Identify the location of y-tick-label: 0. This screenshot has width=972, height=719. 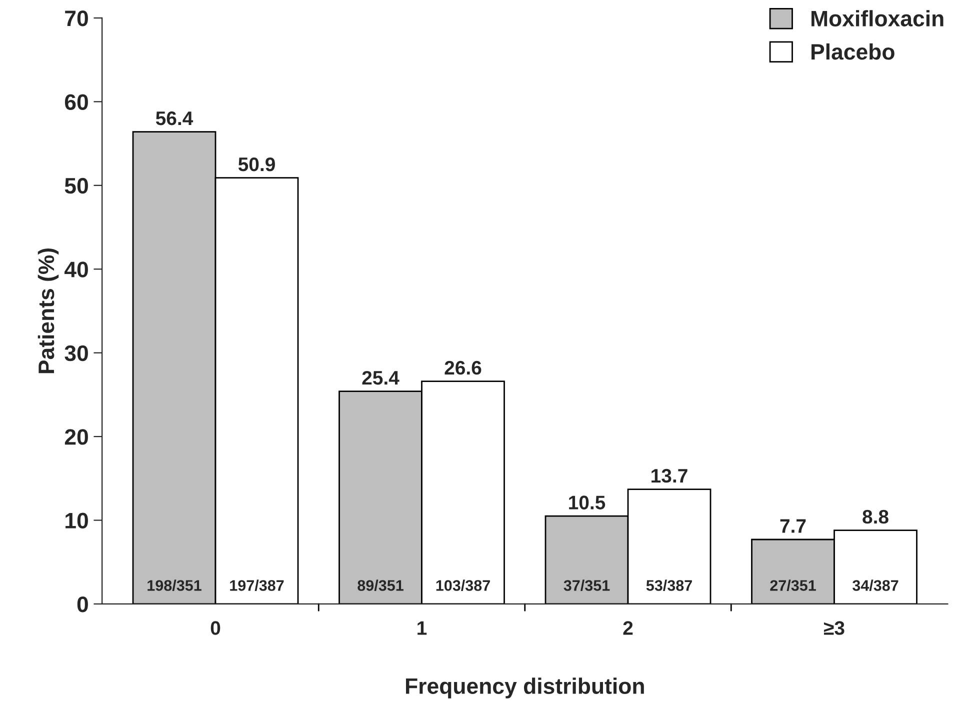
(82, 604).